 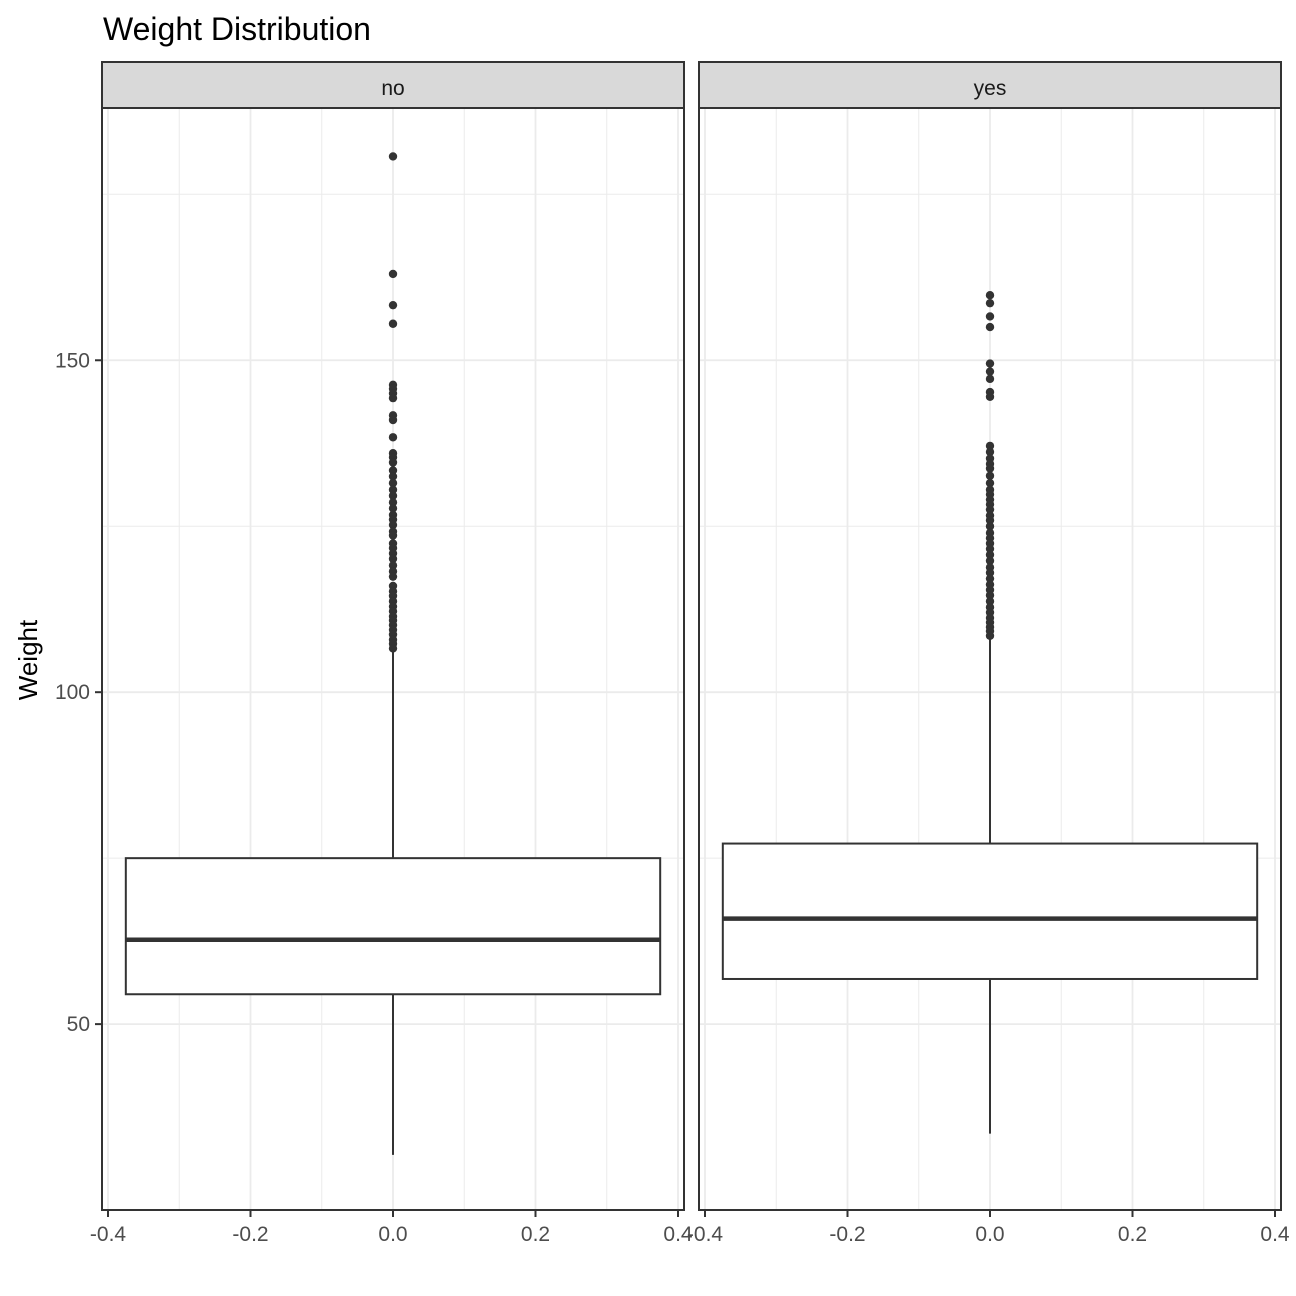 What do you see at coordinates (990, 88) in the screenshot?
I see `facet-strip-label: yes` at bounding box center [990, 88].